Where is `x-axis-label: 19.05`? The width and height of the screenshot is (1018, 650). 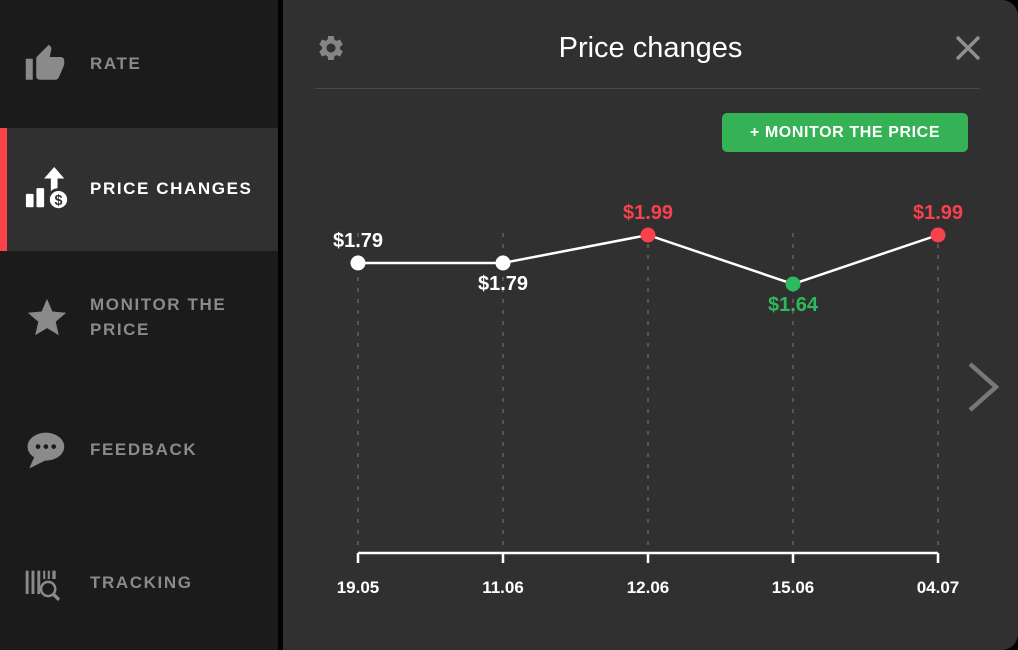 x-axis-label: 19.05 is located at coordinates (358, 587).